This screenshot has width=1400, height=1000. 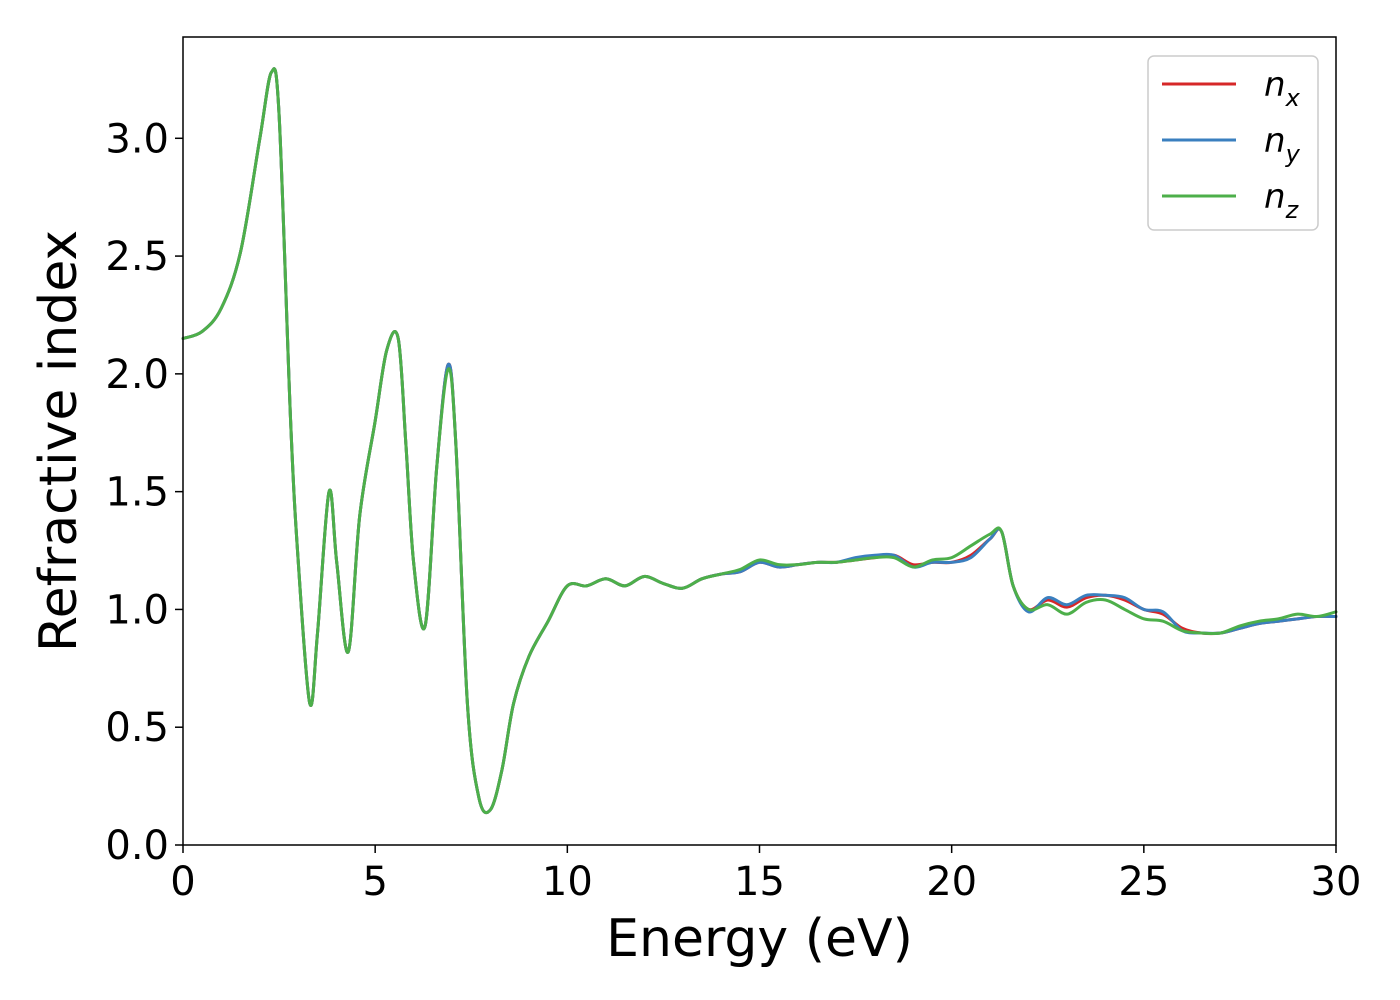 I want to click on legend-label-nx: nx, so click(x=1282, y=88).